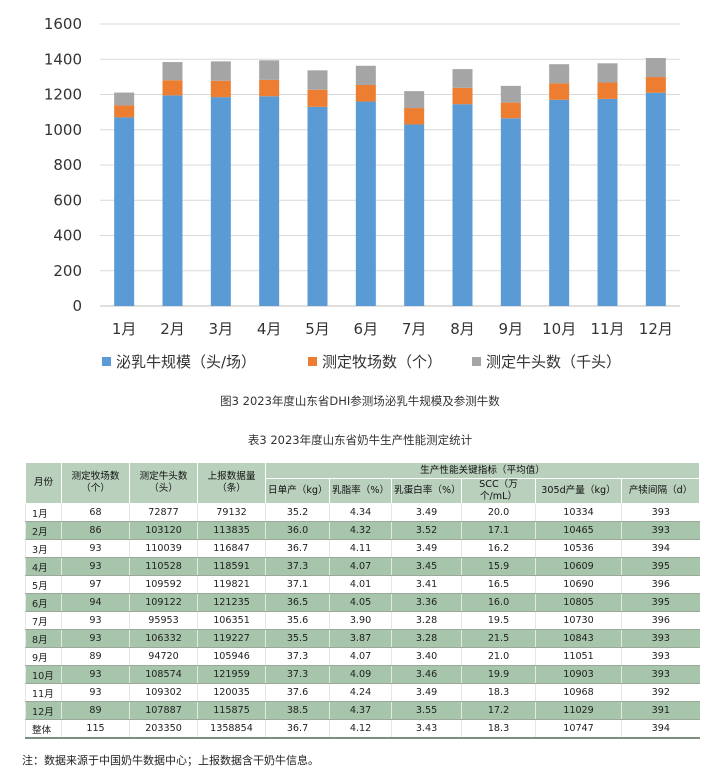  What do you see at coordinates (231, 512) in the screenshot?
I see `cell-reported: 79132` at bounding box center [231, 512].